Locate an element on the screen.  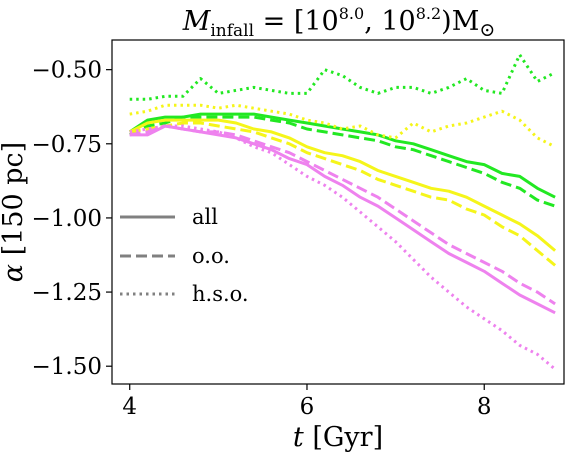
y-tick-label: −0.75 is located at coordinates (67, 145).